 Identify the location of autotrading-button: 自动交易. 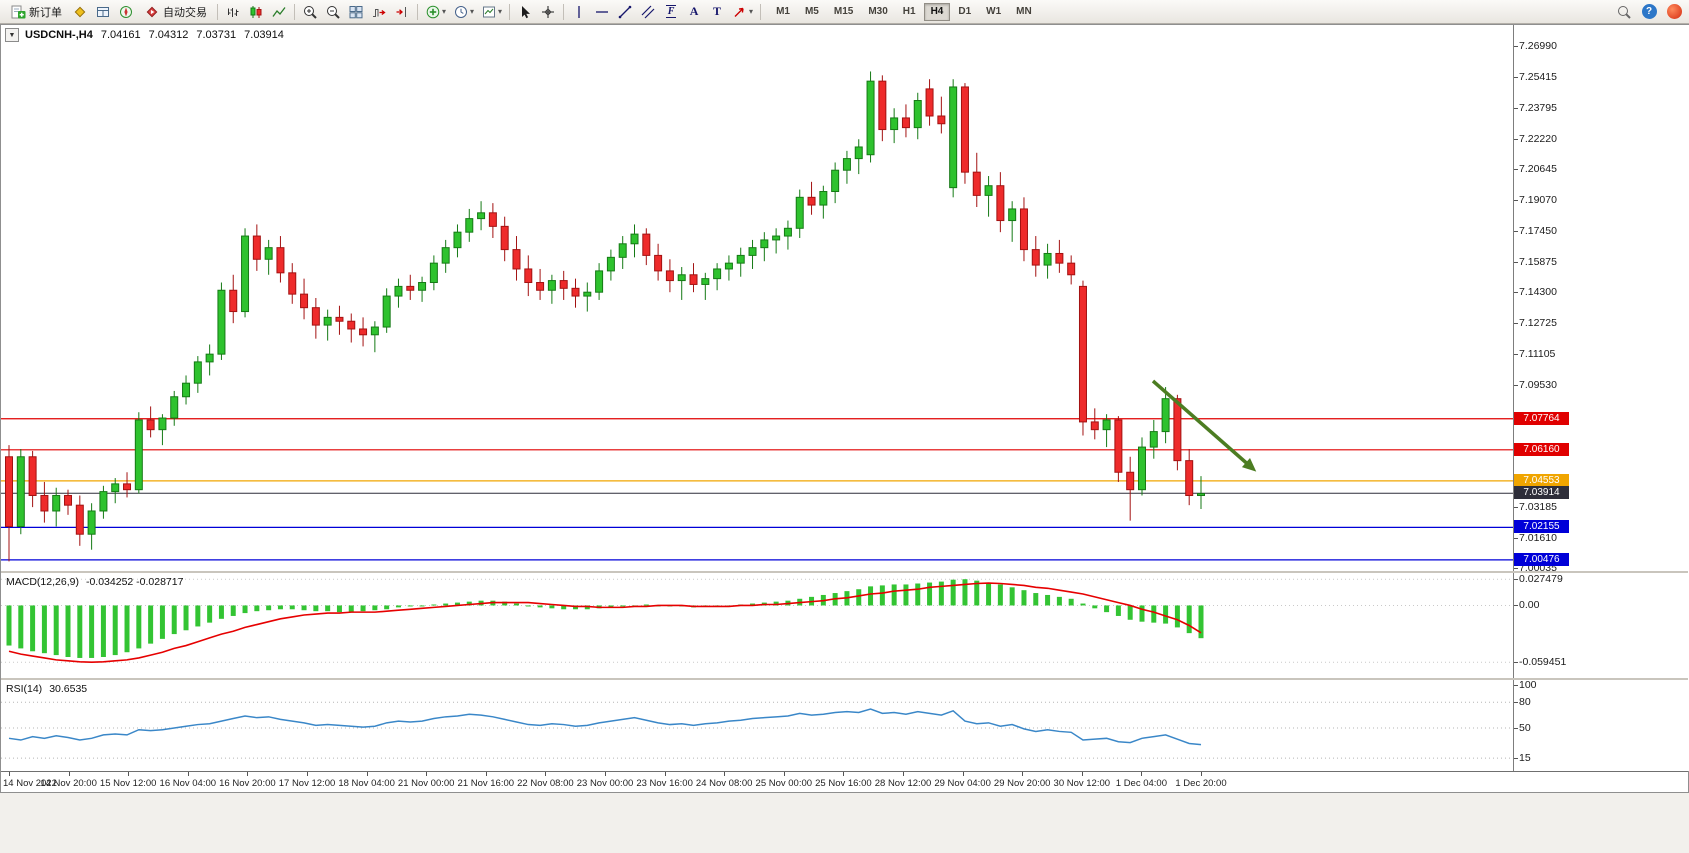
(175, 12).